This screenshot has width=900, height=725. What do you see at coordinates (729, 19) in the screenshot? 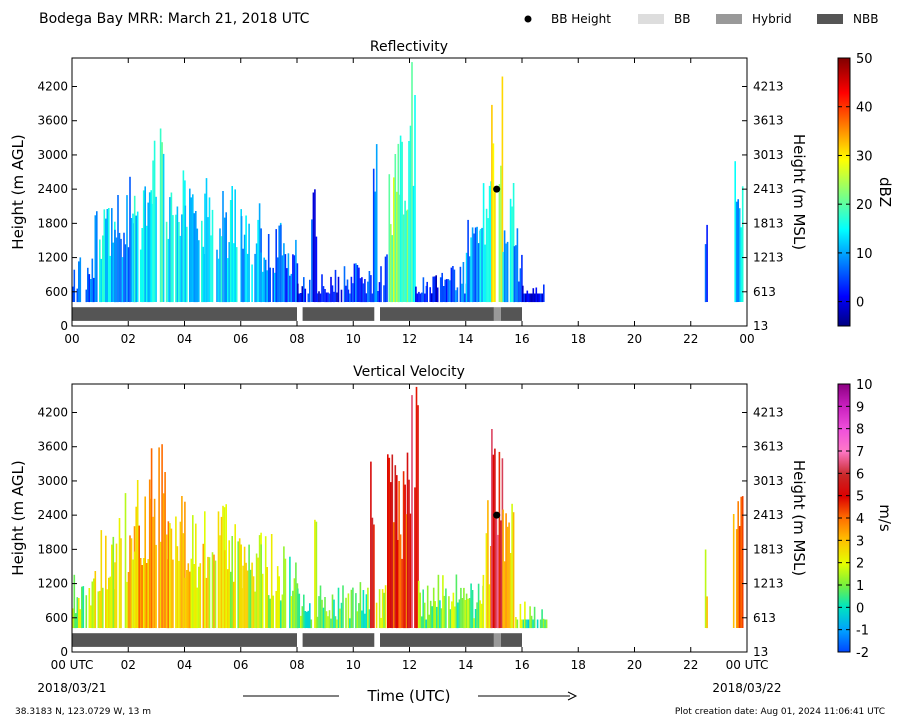
I see `legend-hybrid-swatch` at bounding box center [729, 19].